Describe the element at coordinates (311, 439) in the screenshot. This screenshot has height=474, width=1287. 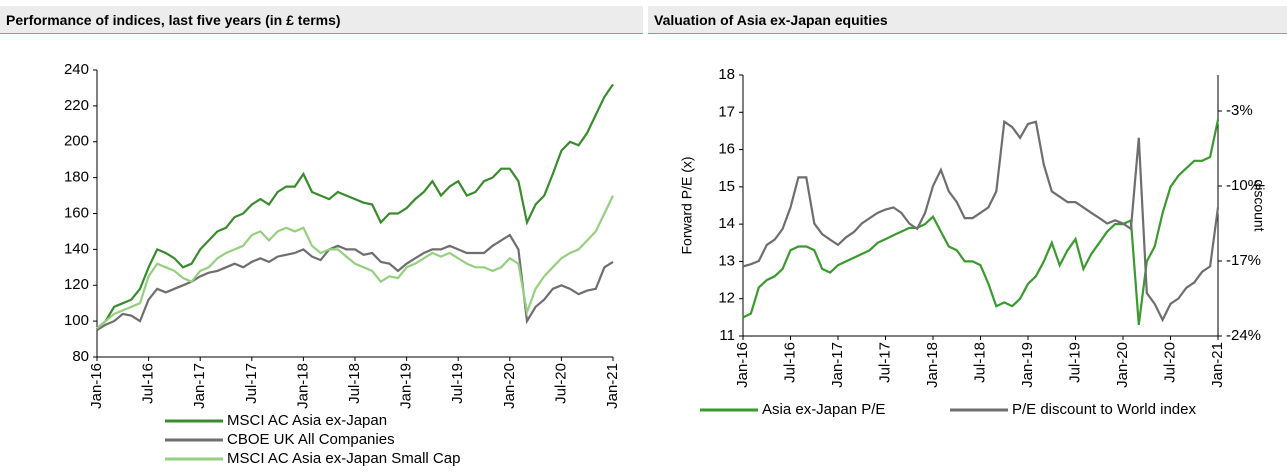
I see `legend-label: CBOE UK All Companies` at that location.